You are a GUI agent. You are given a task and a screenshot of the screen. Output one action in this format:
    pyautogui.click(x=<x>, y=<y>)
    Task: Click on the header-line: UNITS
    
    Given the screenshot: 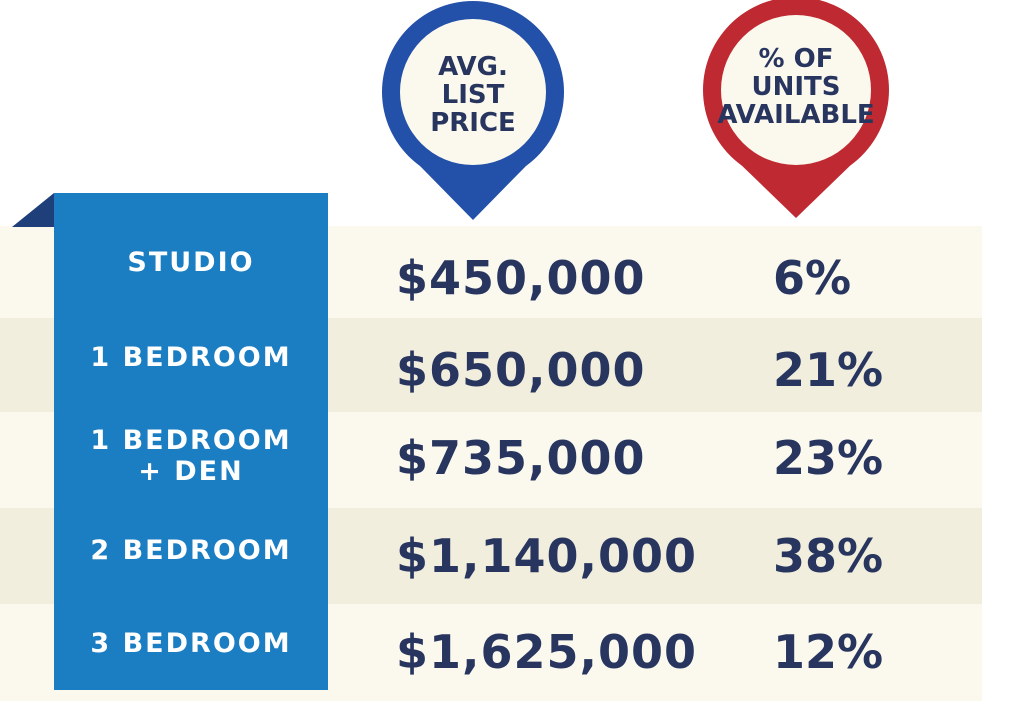 What is the action you would take?
    pyautogui.click(x=796, y=87)
    